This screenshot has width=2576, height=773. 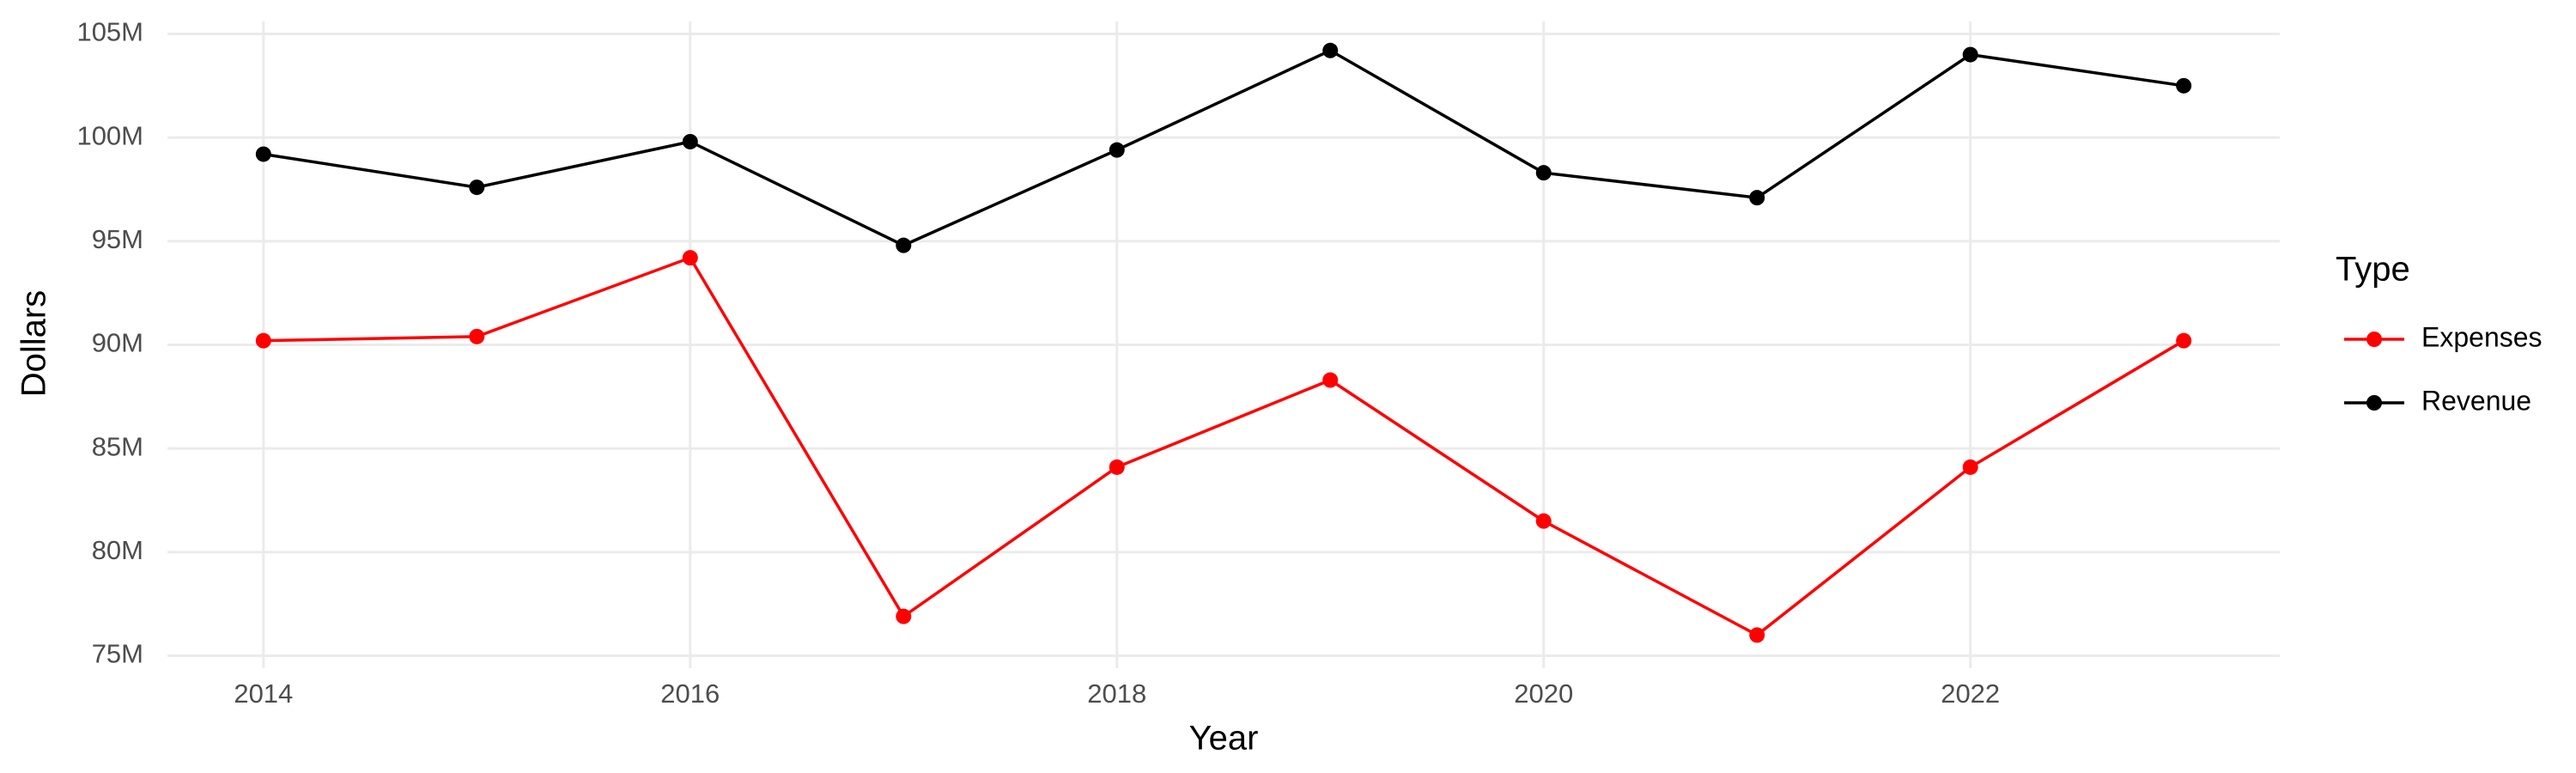 I want to click on x-tick-label: 2018, so click(x=1116, y=694).